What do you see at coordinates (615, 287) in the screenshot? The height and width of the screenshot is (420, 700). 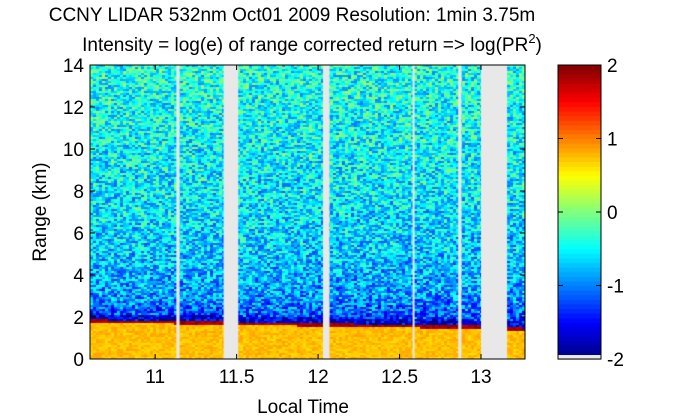 I see `colorbar-tick-label: -1` at bounding box center [615, 287].